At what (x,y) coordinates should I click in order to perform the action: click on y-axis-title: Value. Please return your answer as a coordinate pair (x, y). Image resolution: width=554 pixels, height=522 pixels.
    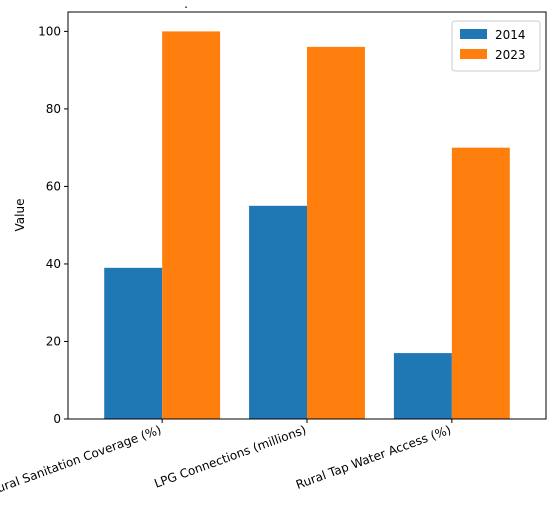
    Looking at the image, I should click on (20, 215).